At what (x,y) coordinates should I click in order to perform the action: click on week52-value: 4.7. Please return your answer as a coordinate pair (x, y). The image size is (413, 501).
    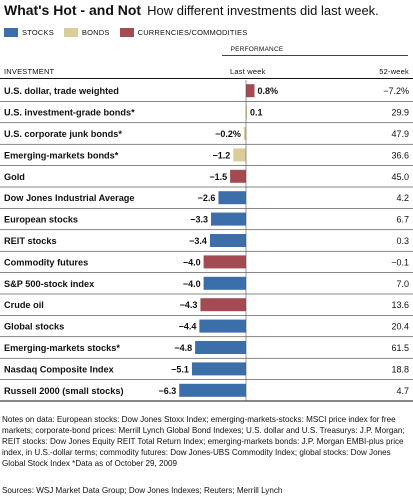
    Looking at the image, I should click on (402, 391).